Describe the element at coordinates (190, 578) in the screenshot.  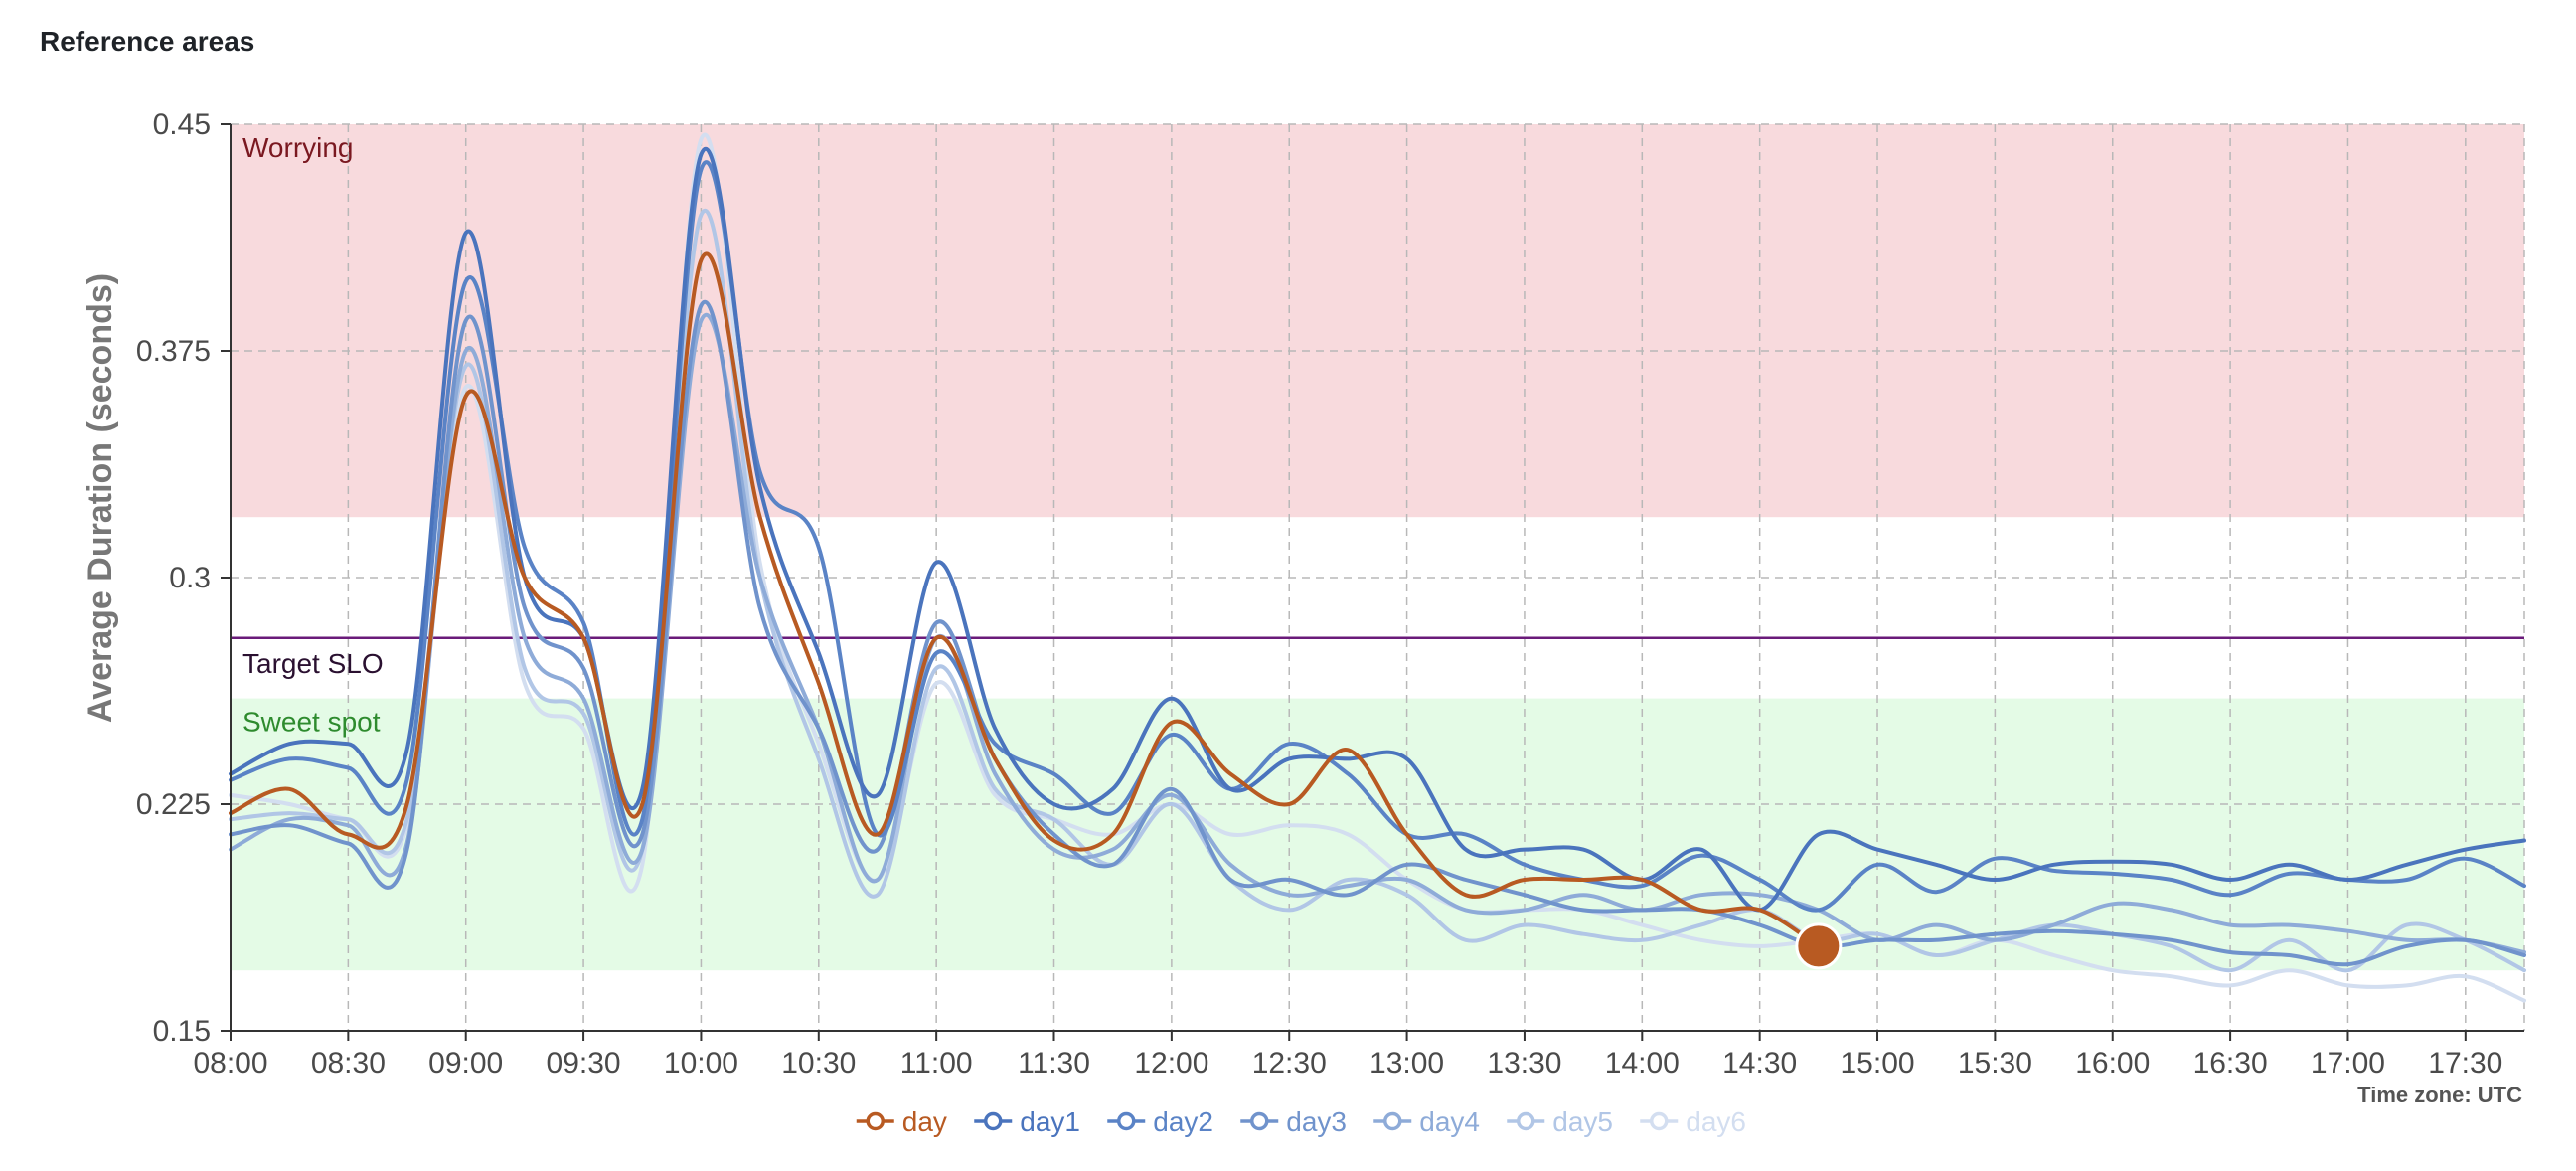
I see `y-tick-label: 0.3` at that location.